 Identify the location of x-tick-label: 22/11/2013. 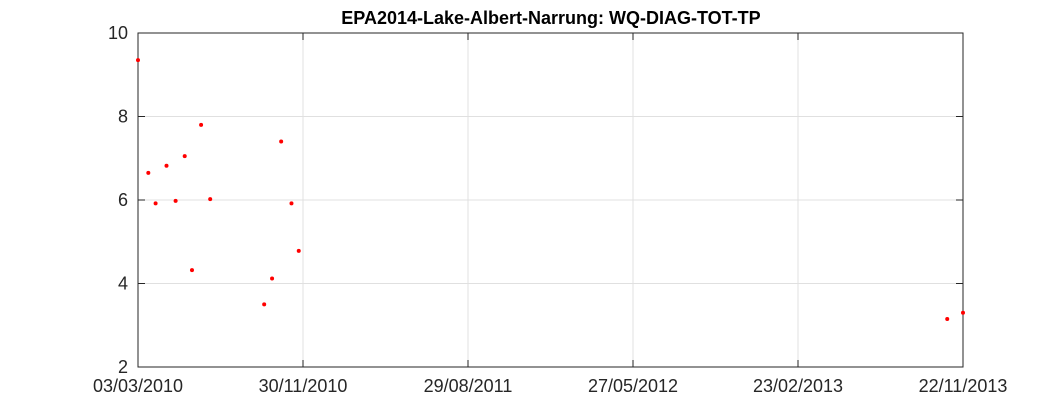
(963, 386).